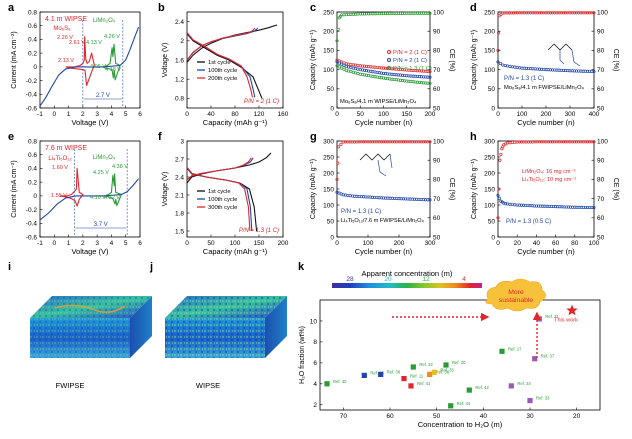 The height and width of the screenshot is (439, 632). I want to click on data-label-k-3: Ref. 11, so click(417, 376).